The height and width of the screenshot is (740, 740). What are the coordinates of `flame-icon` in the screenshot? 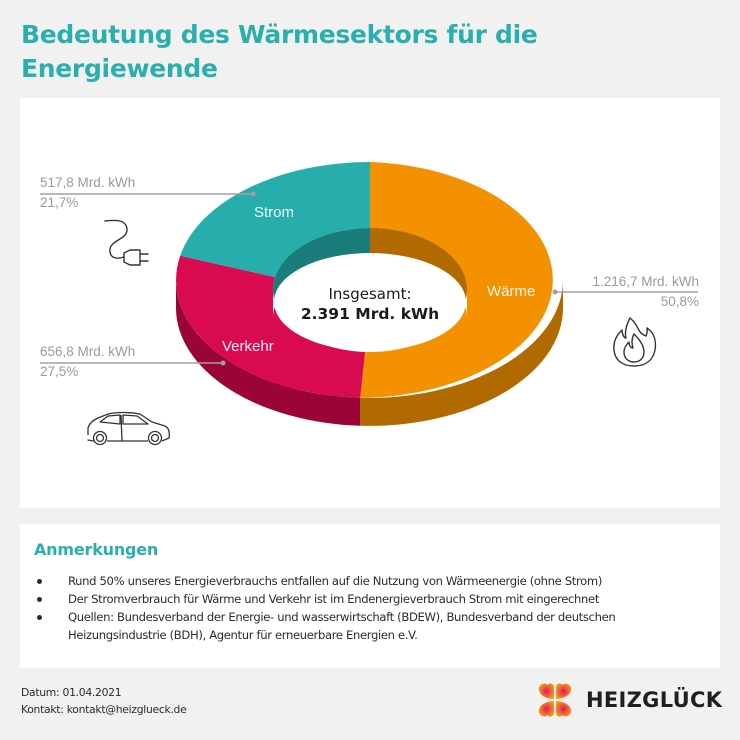 It's located at (635, 342).